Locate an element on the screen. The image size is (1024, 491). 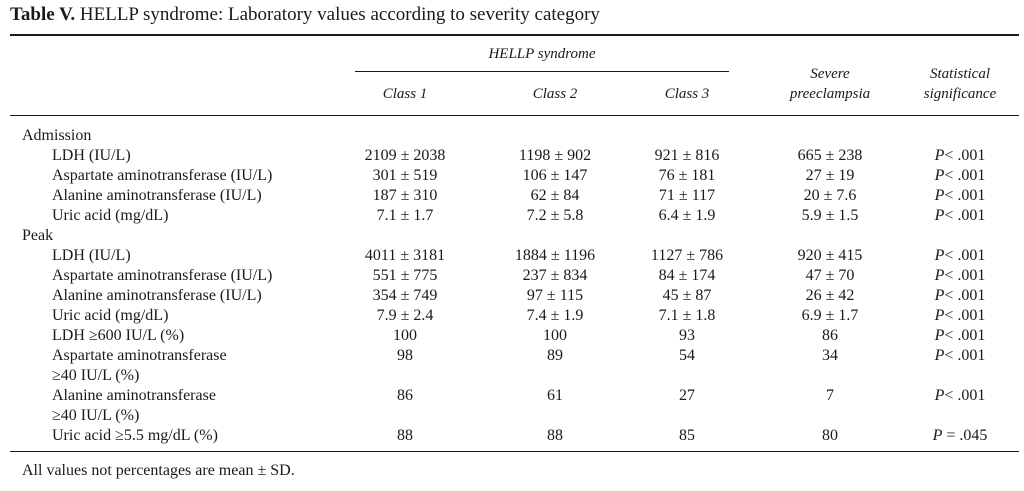
value-c1: 187 ± 310 is located at coordinates (405, 195).